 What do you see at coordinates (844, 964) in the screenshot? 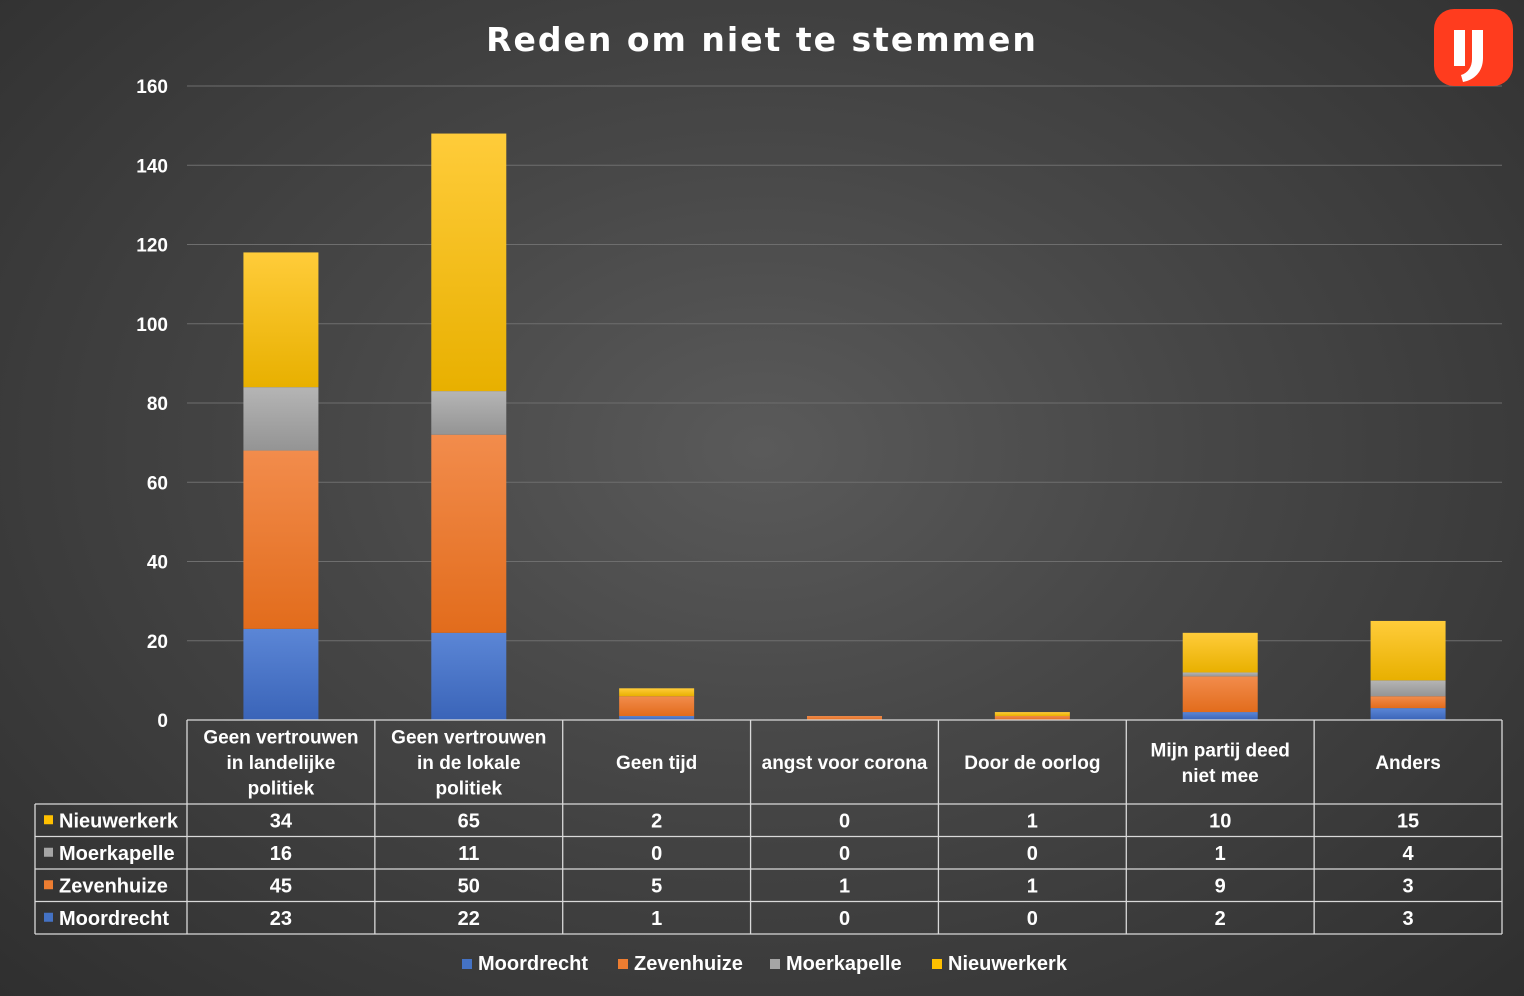
I see `legend-label-moerkapelle: Moerkapelle` at bounding box center [844, 964].